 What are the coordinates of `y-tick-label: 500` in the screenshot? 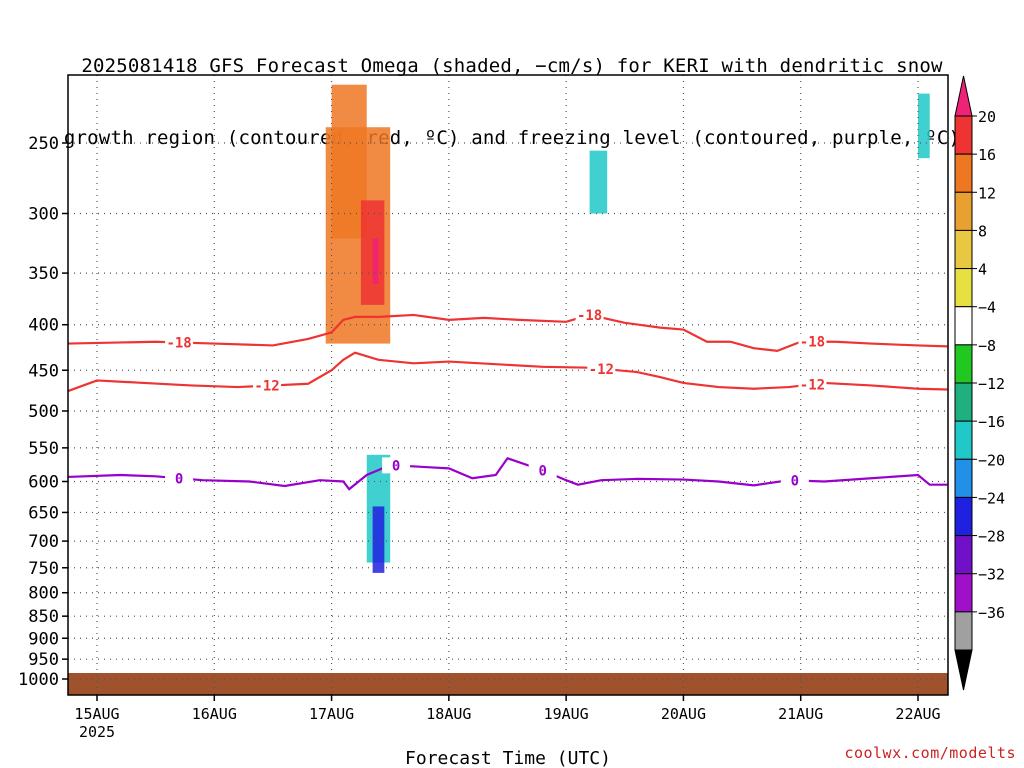 It's located at (43, 412).